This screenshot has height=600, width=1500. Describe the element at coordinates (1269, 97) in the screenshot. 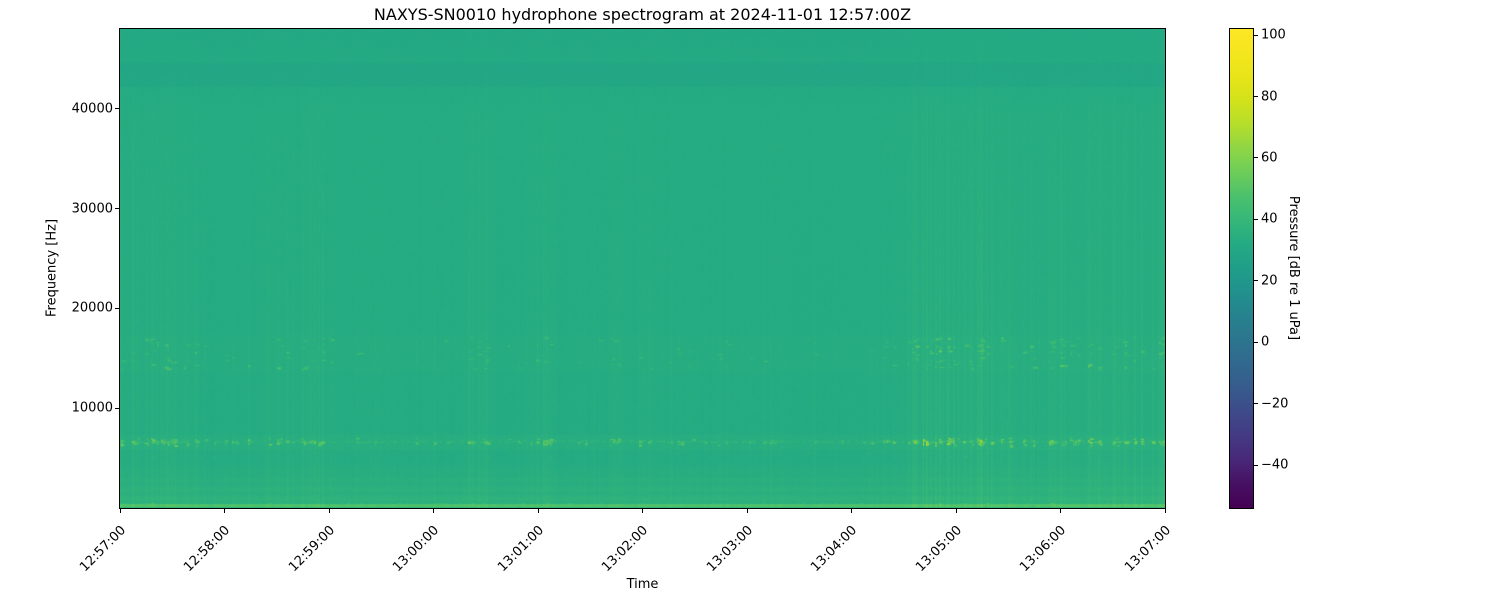

I see `colorbar-tick-label: 80` at that location.